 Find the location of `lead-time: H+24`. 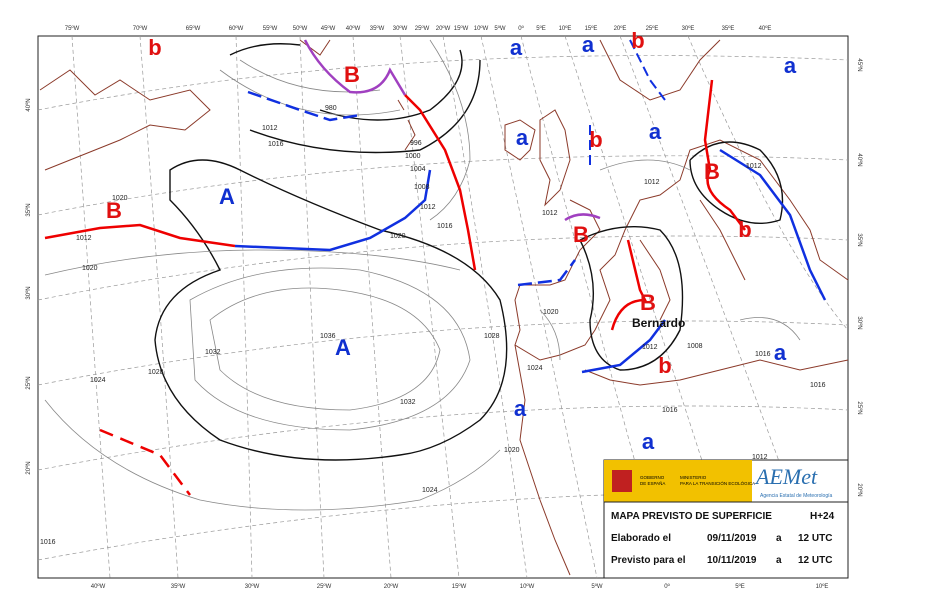

lead-time: H+24 is located at coordinates (822, 516).